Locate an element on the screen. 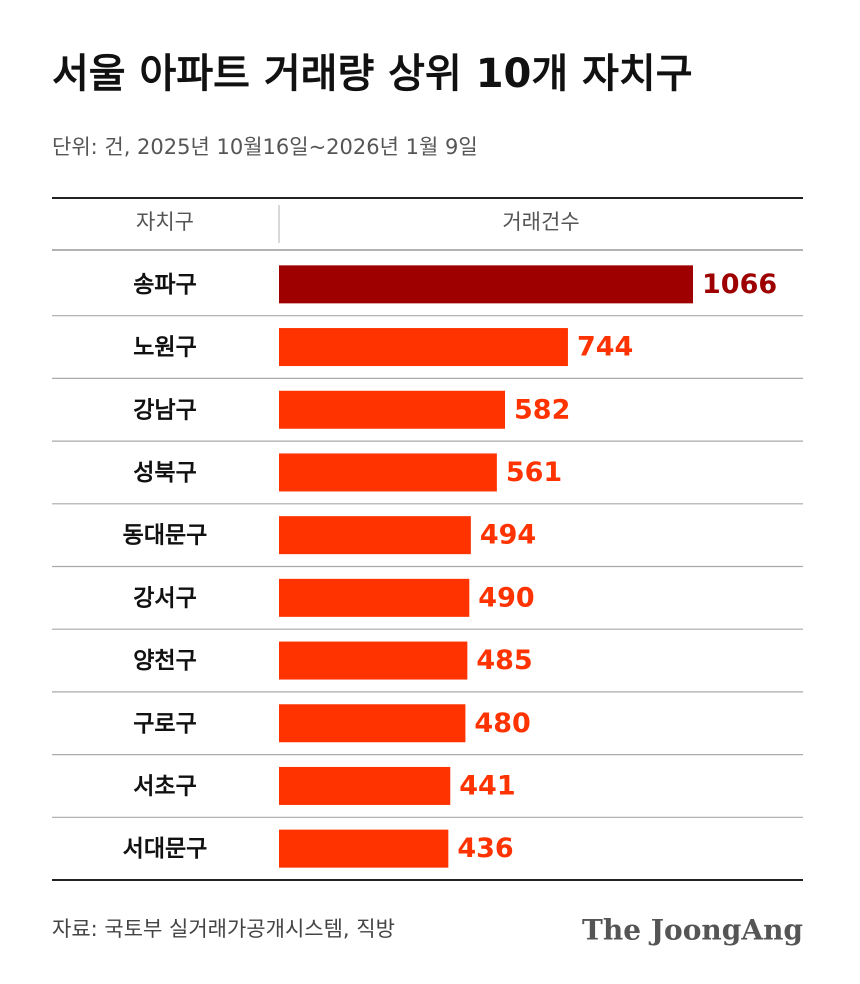  category-label: 송파구 is located at coordinates (164, 285).